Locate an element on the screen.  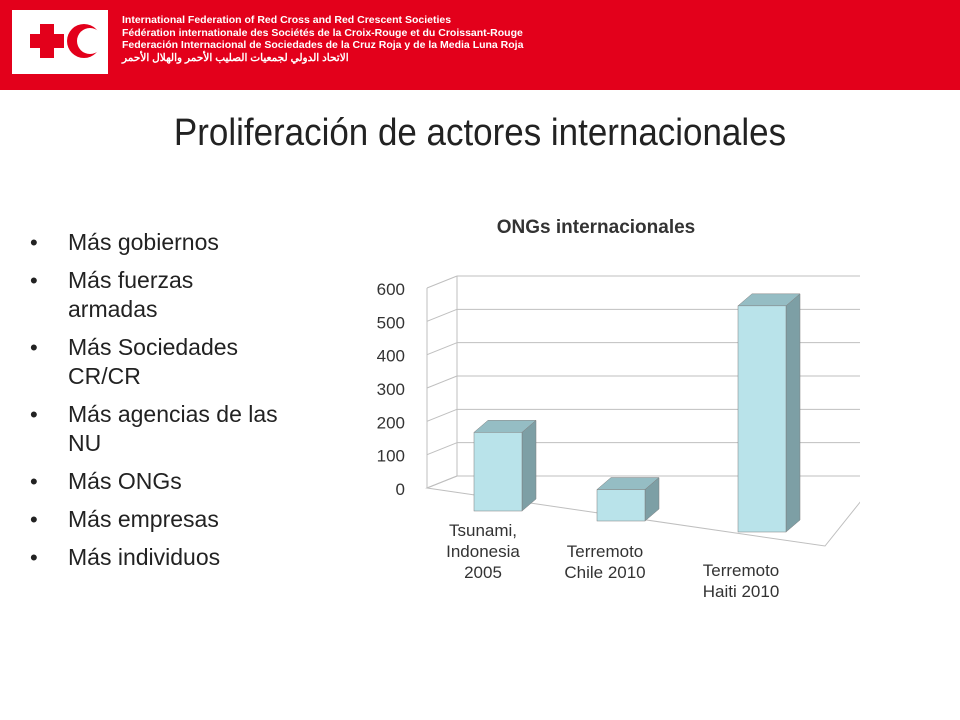
y-tick-label: 200 is located at coordinates (391, 422).